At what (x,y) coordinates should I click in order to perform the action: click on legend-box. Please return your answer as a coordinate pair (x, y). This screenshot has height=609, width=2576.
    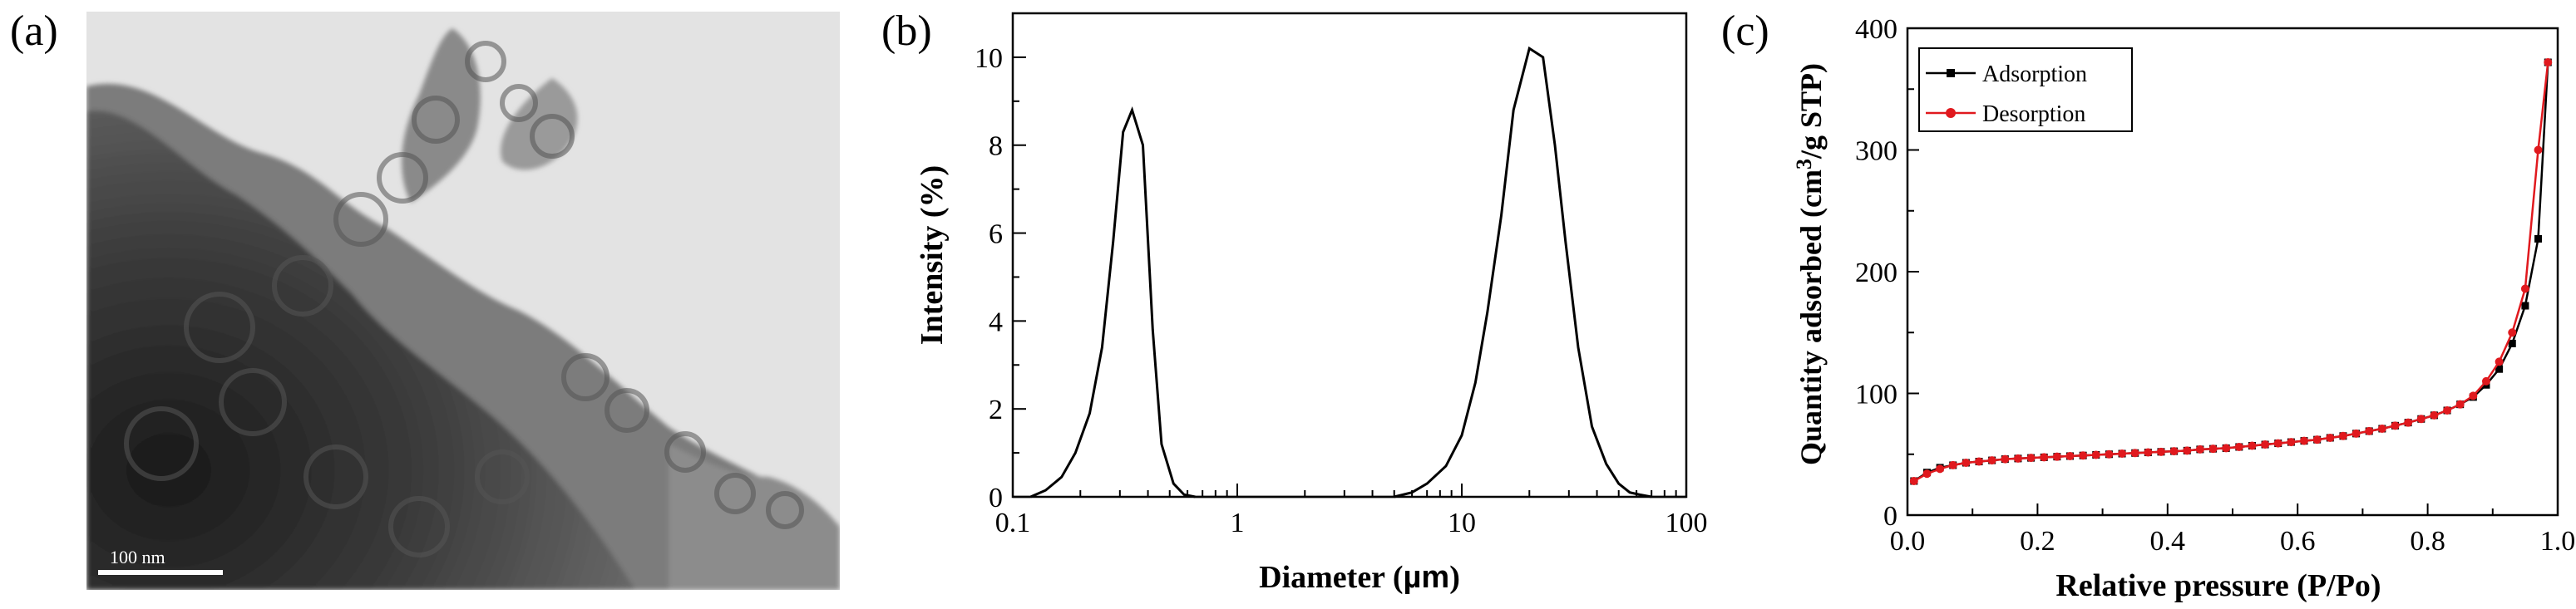
    Looking at the image, I should click on (2025, 89).